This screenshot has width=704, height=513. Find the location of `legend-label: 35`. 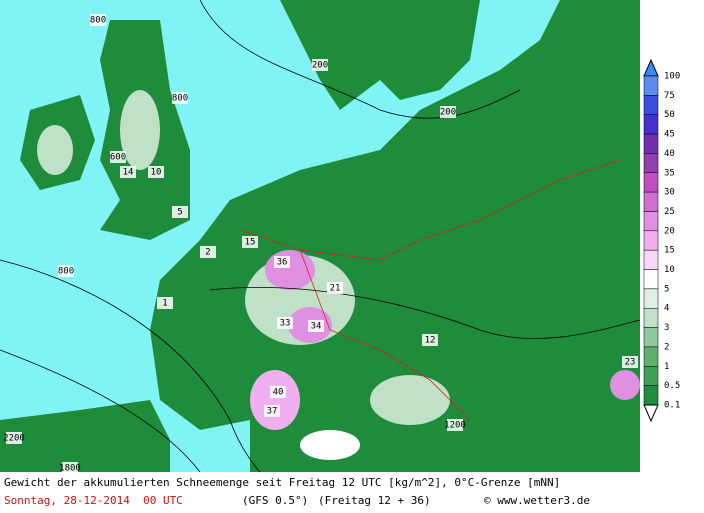

legend-label: 35 is located at coordinates (669, 173).